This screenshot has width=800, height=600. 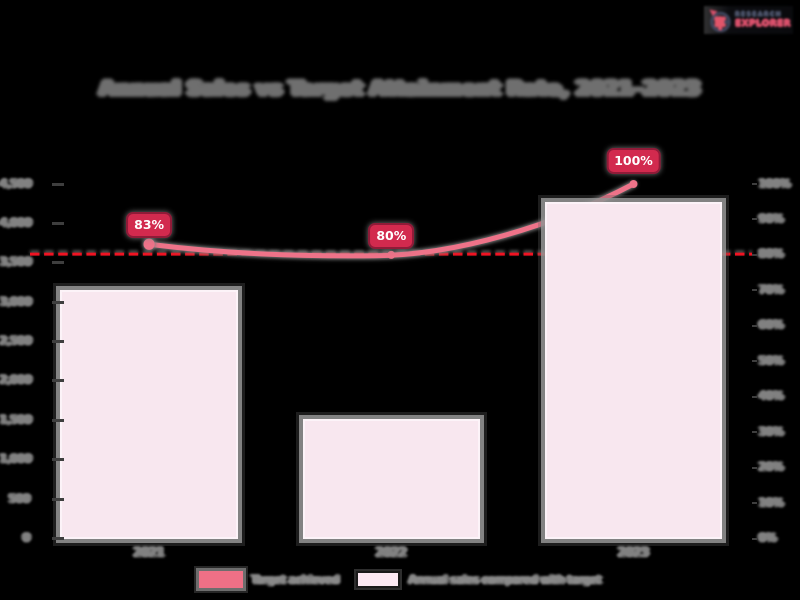 I want to click on legend-swatch-bar, so click(x=378, y=579).